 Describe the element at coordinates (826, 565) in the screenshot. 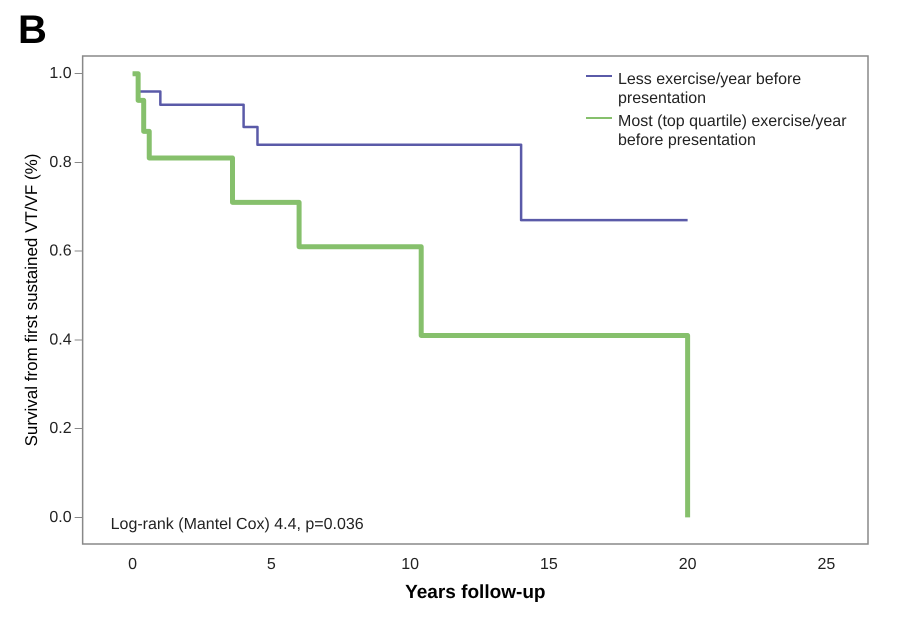

I see `x-tick-label: 25` at that location.